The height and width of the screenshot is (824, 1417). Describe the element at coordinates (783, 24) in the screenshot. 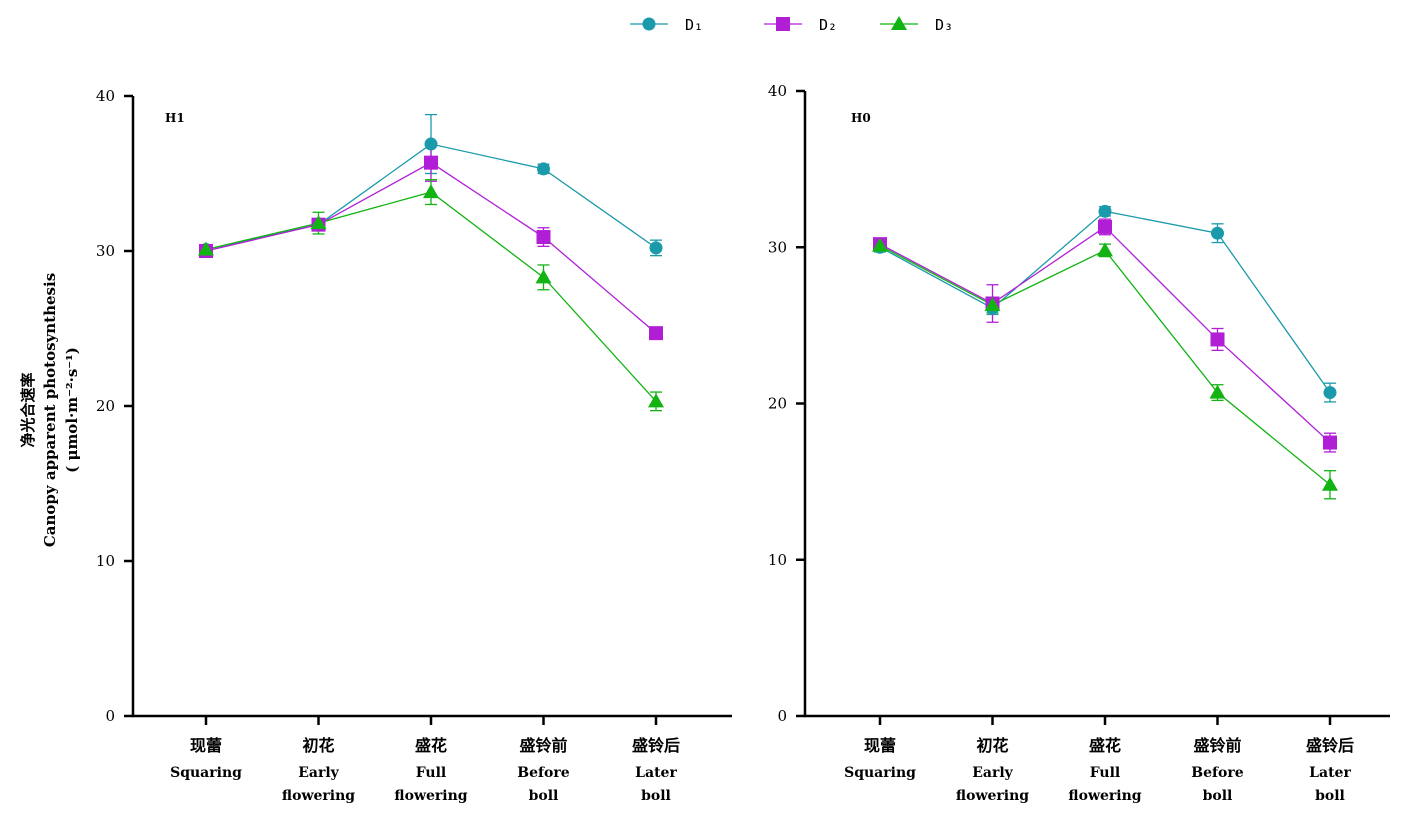

I see `legend-marker-square` at that location.